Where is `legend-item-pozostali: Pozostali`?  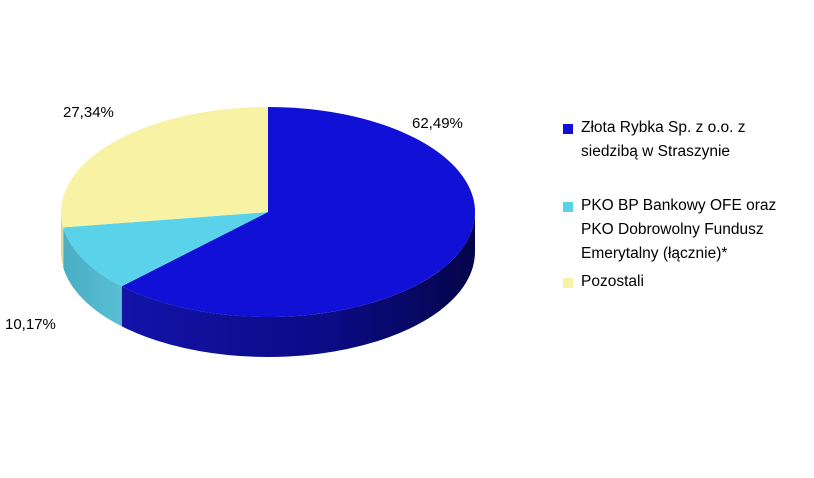
legend-item-pozostali: Pozostali is located at coordinates (683, 282).